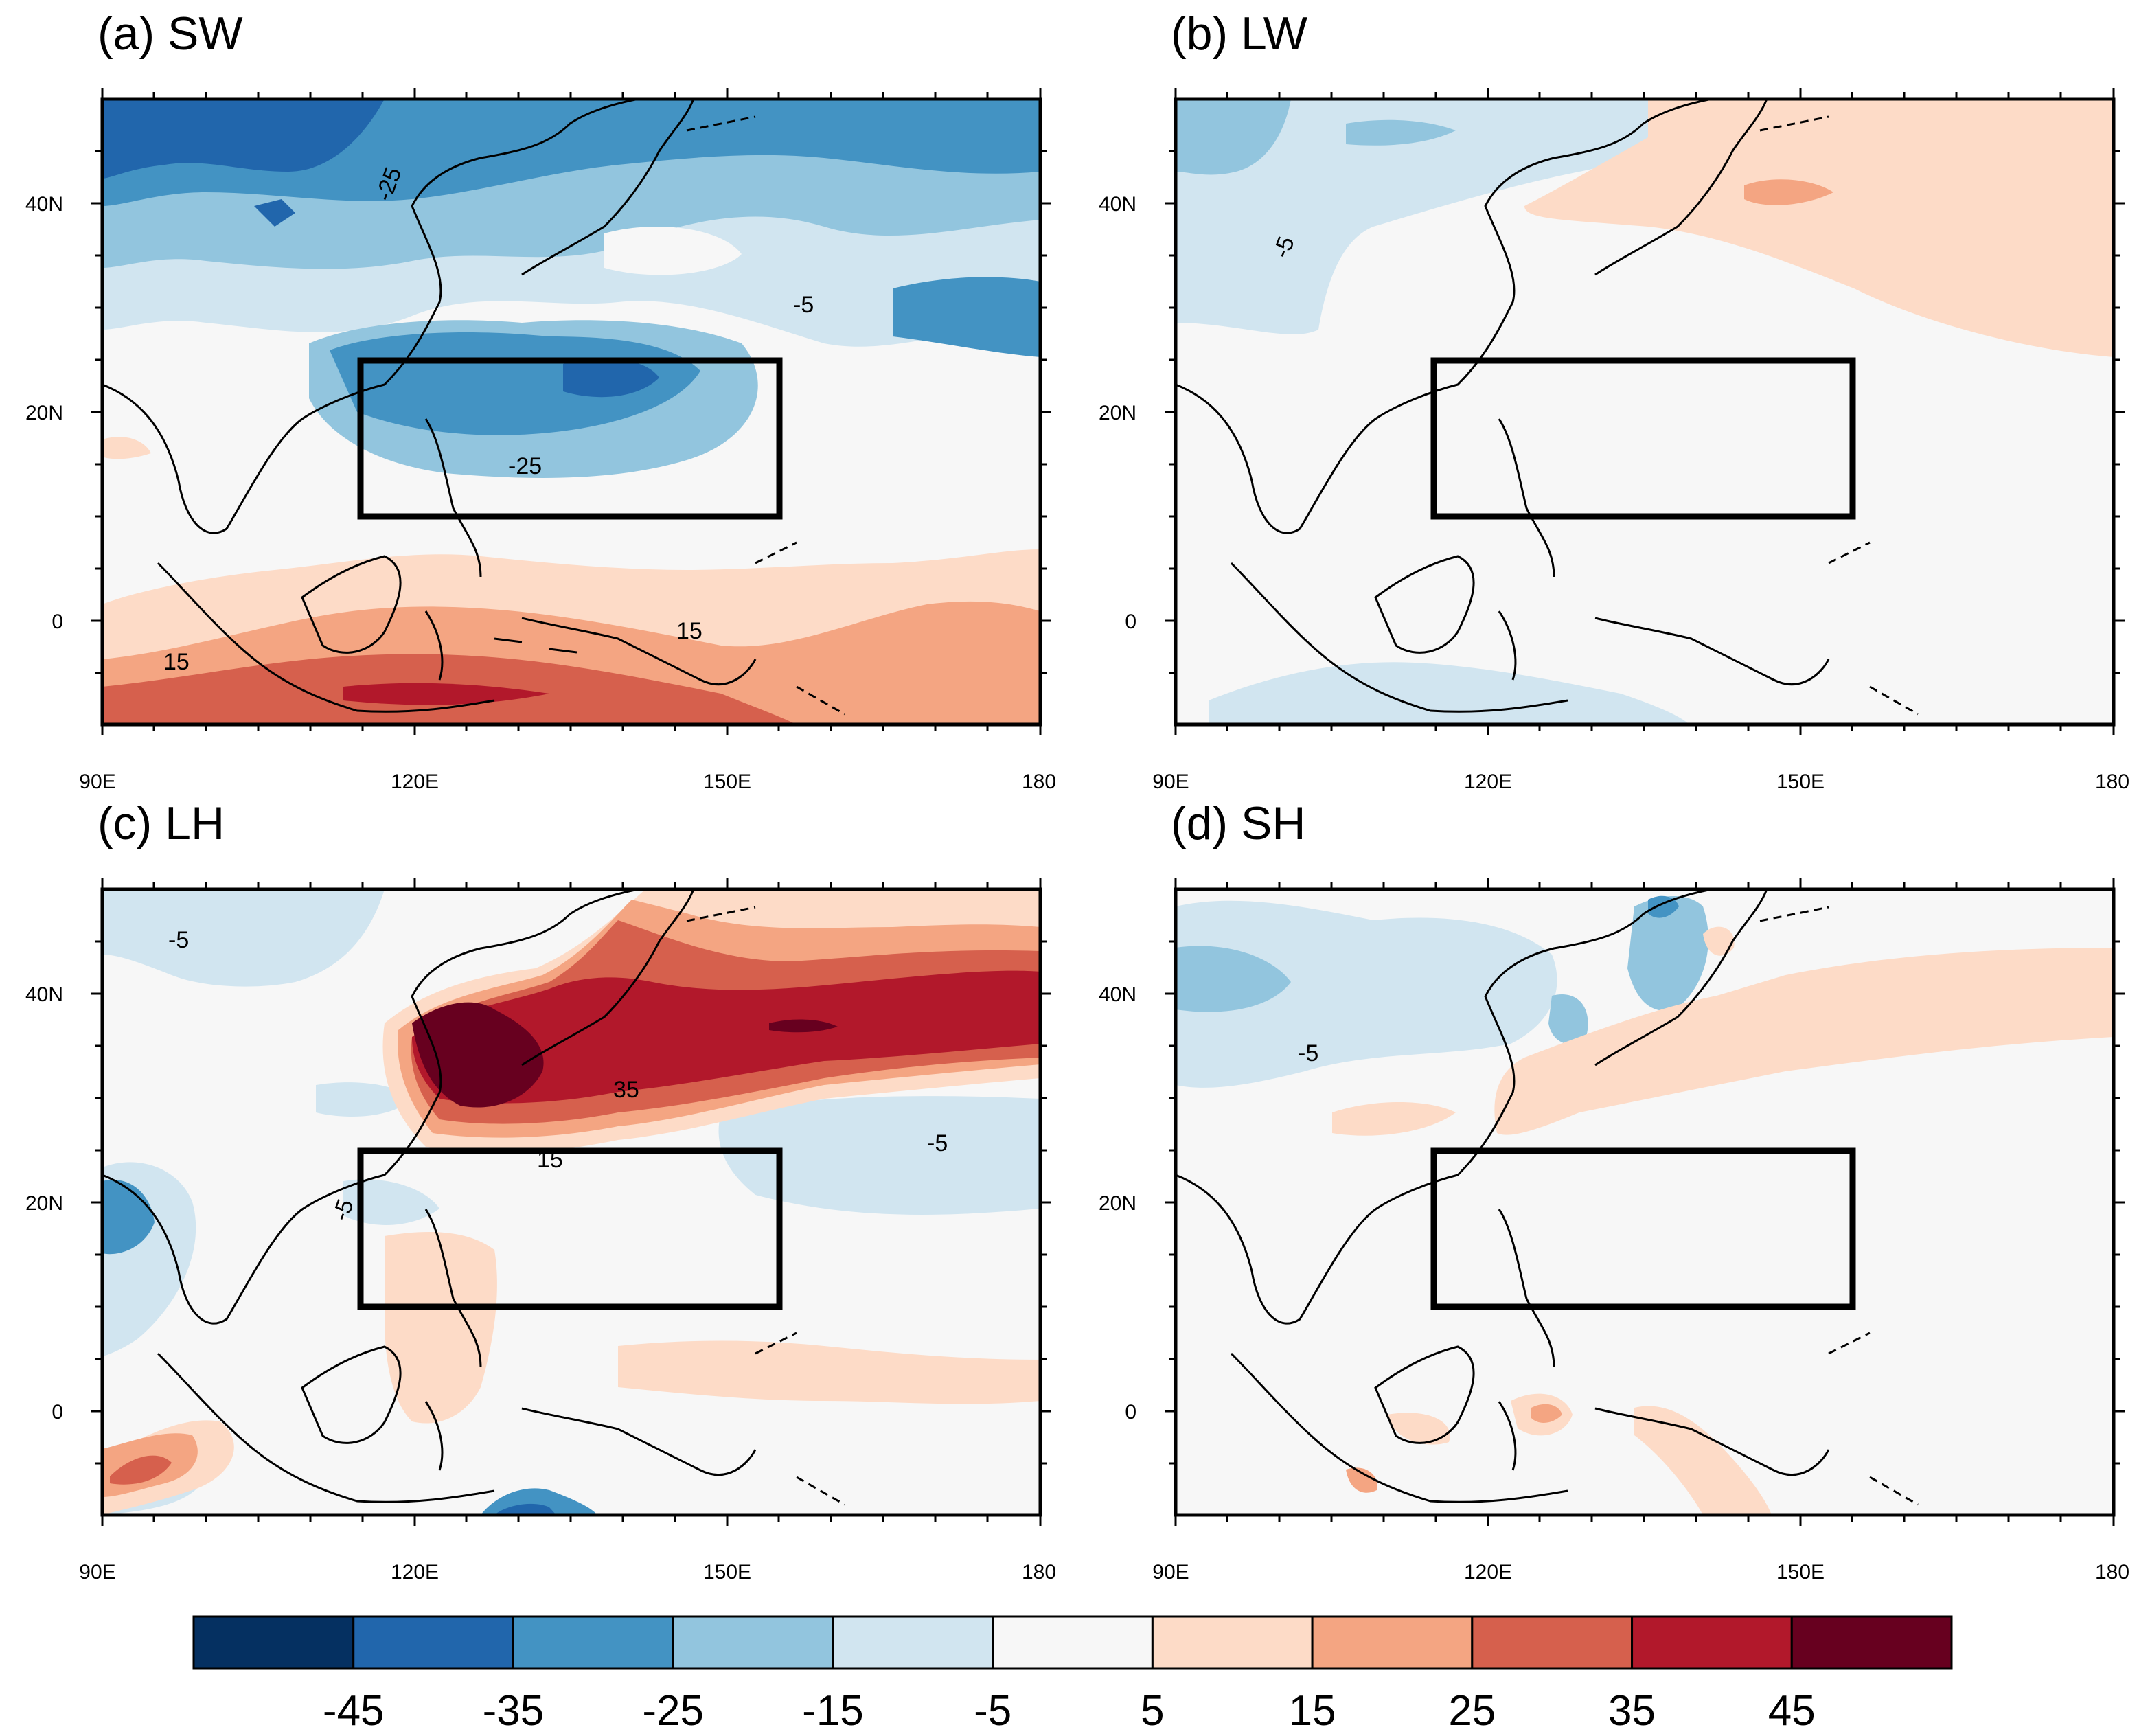 This screenshot has width=2150, height=1736. What do you see at coordinates (525, 466) in the screenshot?
I see `sw-contour-label: -25` at bounding box center [525, 466].